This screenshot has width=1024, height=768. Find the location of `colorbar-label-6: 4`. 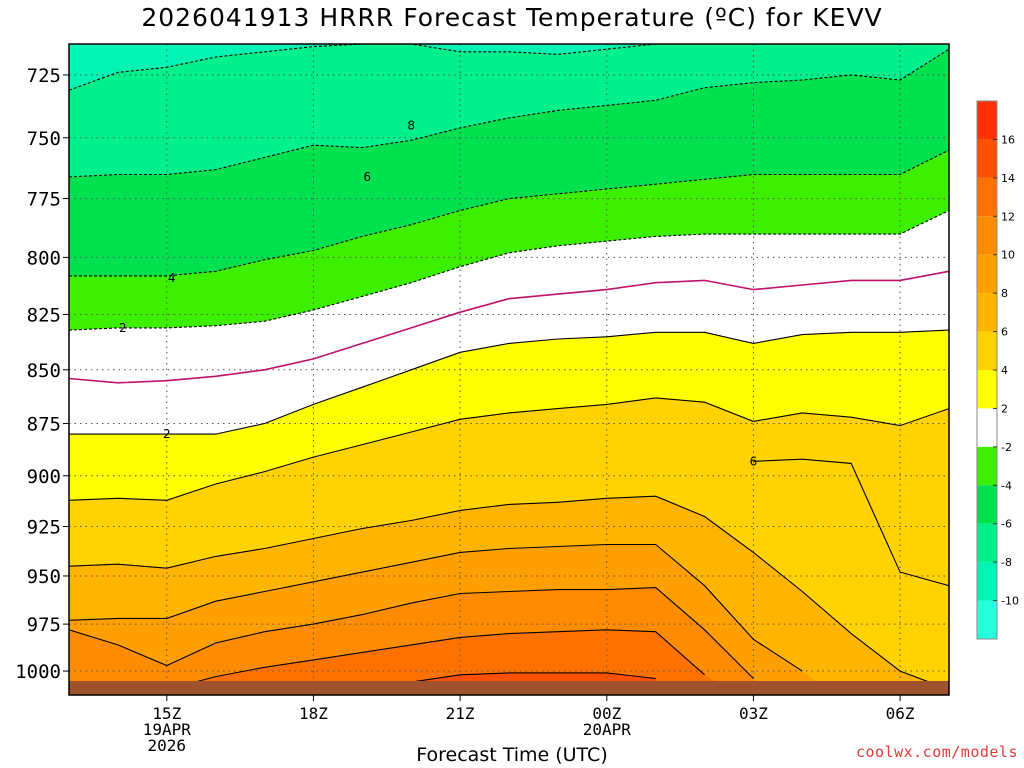

colorbar-label-6: 4 is located at coordinates (1004, 370).